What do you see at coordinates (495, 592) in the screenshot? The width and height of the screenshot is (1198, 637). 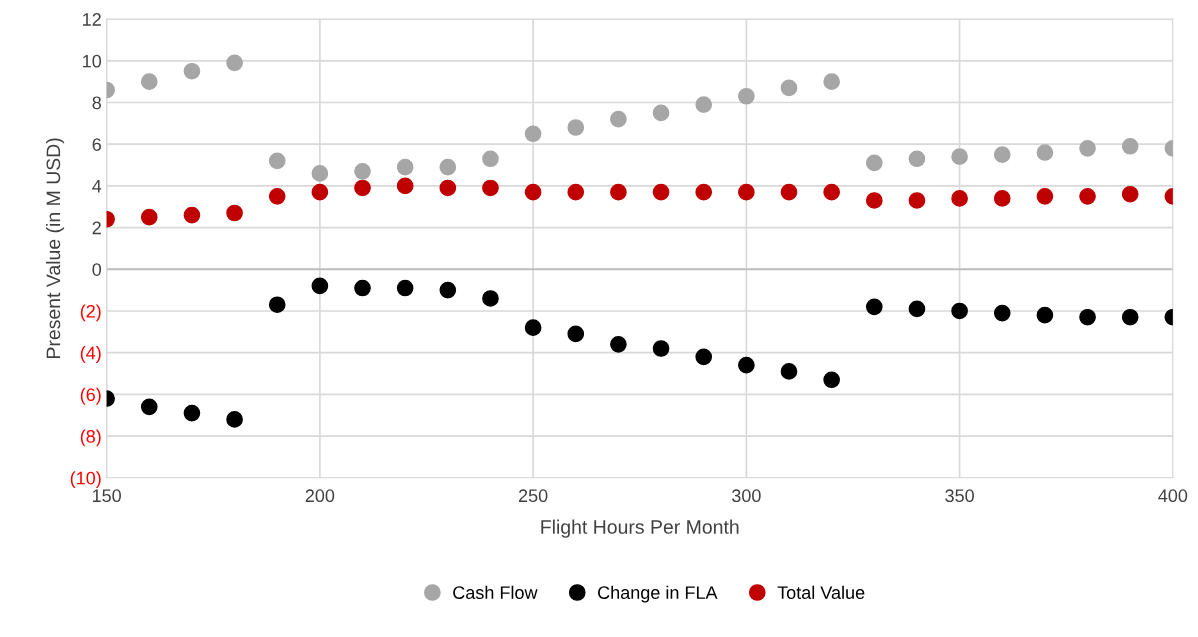 I see `legend-label: Cash Flow` at bounding box center [495, 592].